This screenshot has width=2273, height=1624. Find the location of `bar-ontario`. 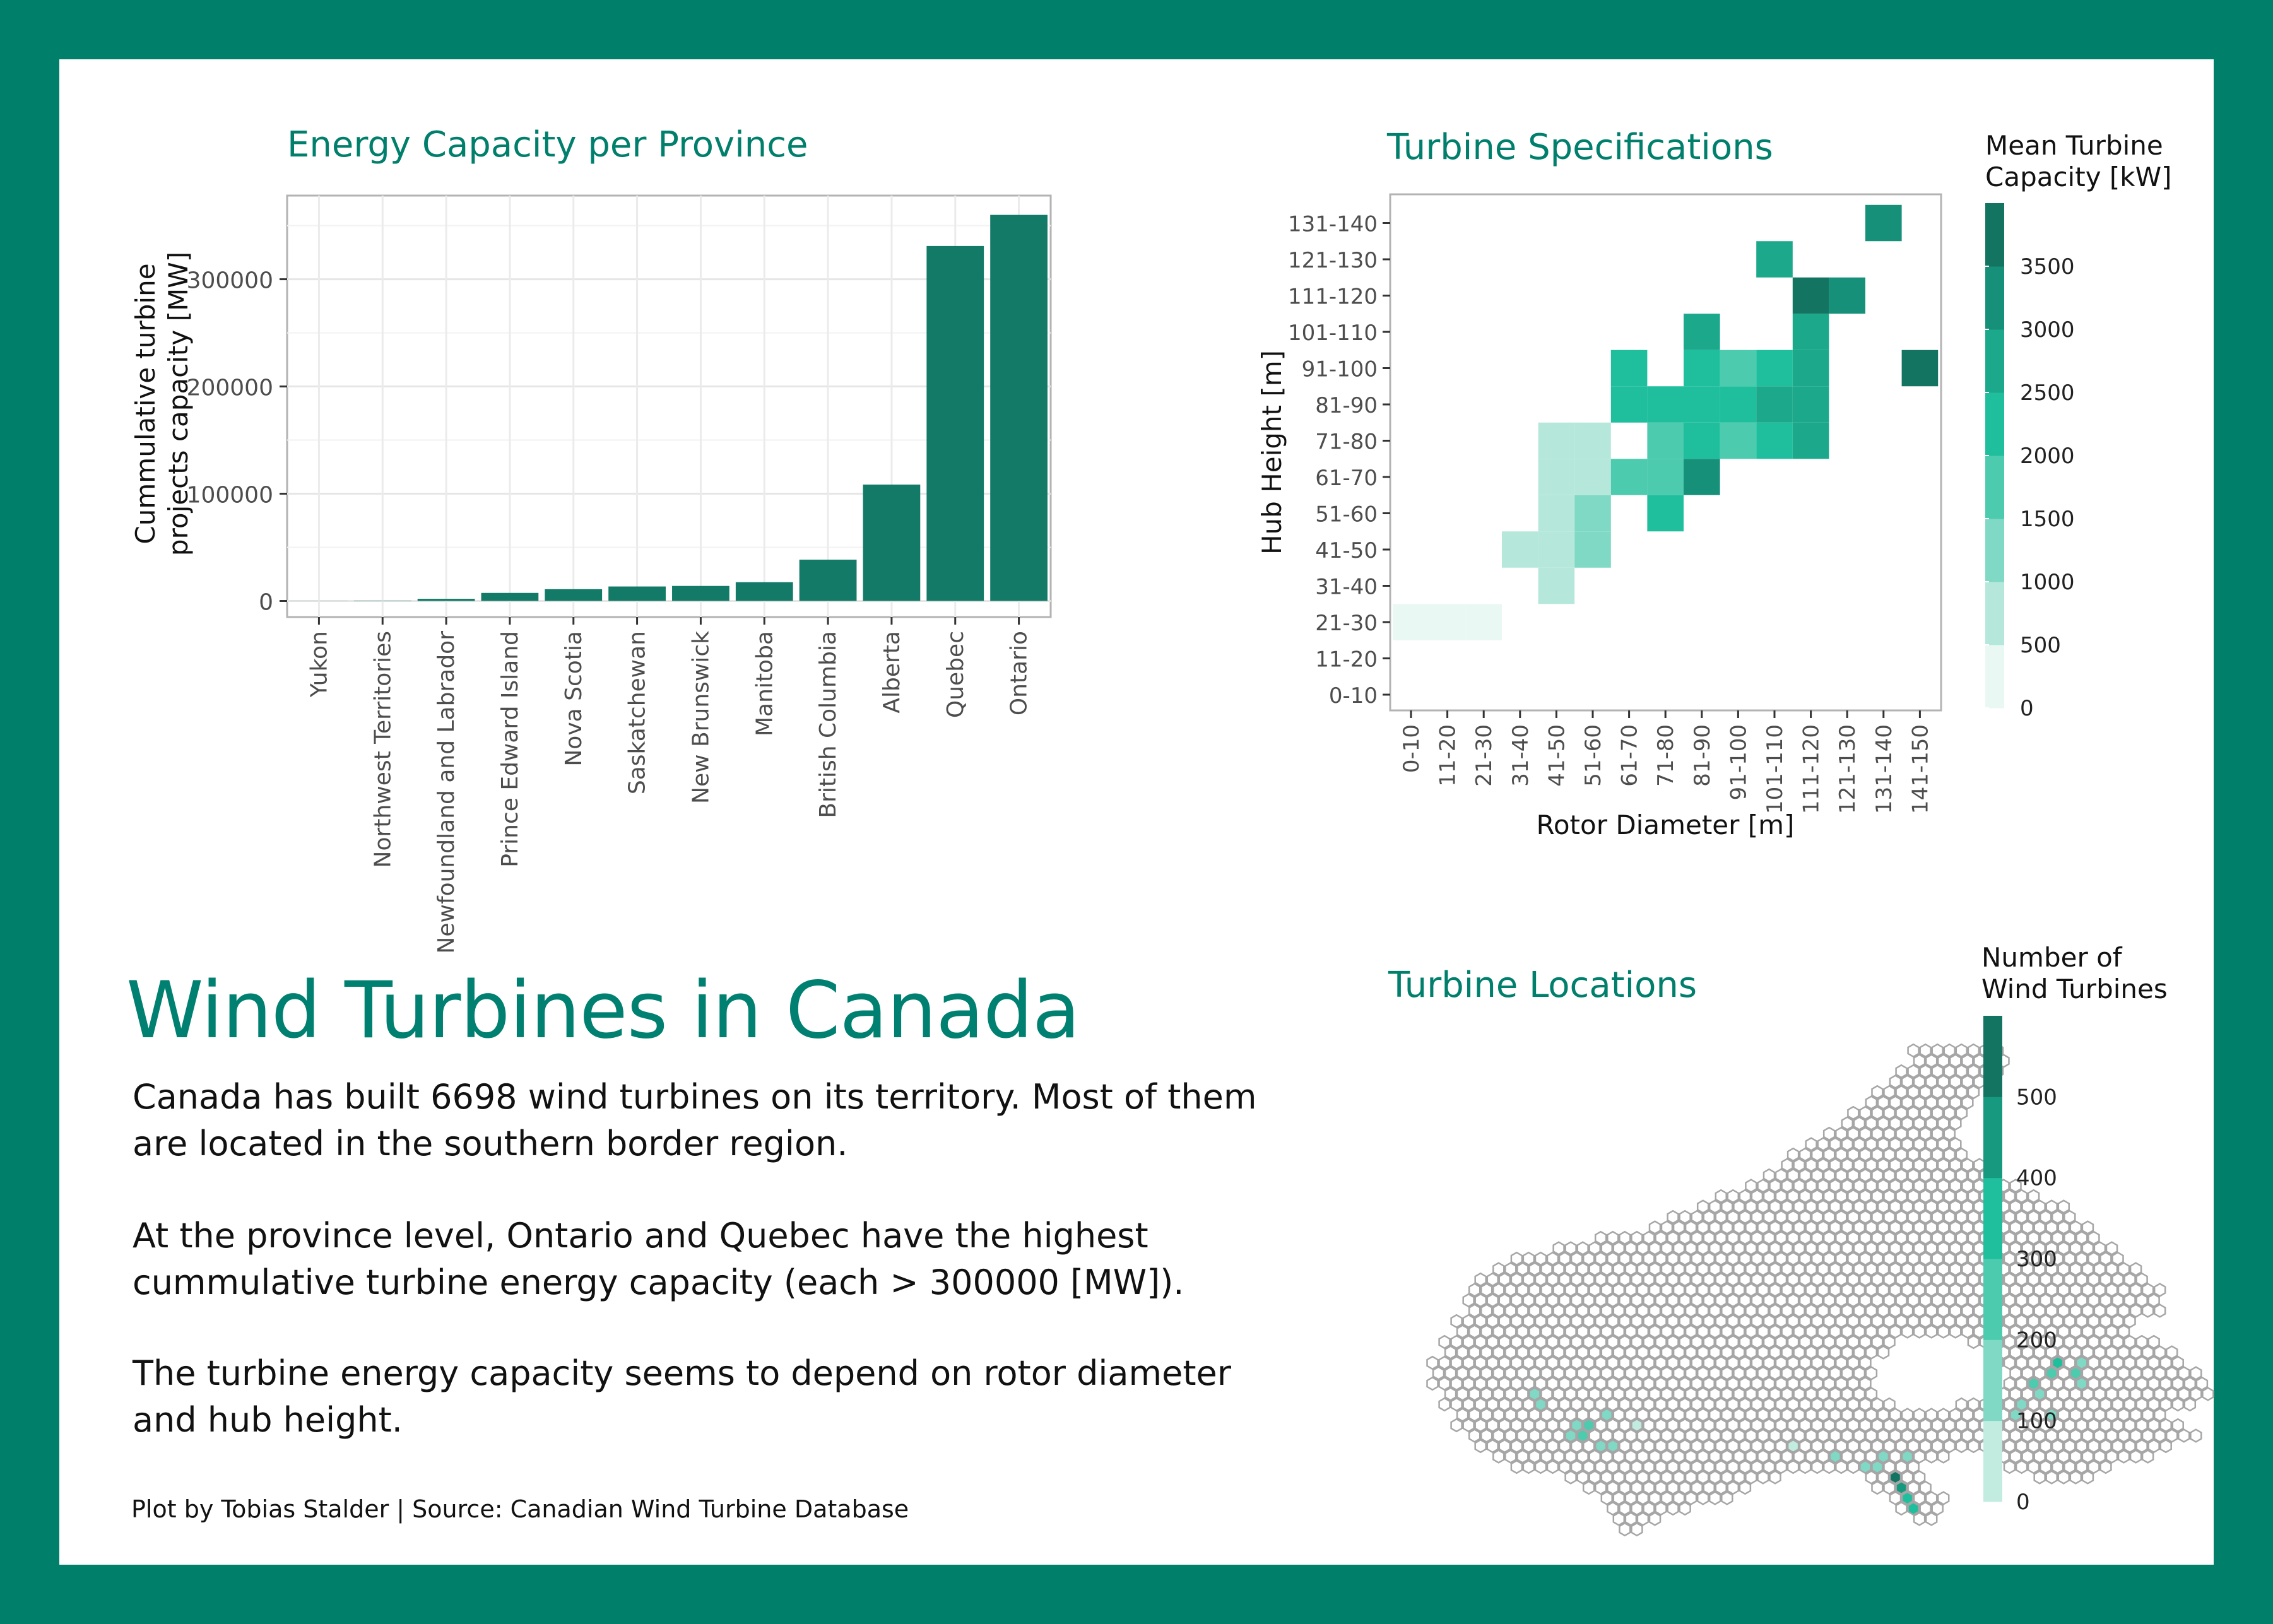

bar-ontario is located at coordinates (1019, 408).